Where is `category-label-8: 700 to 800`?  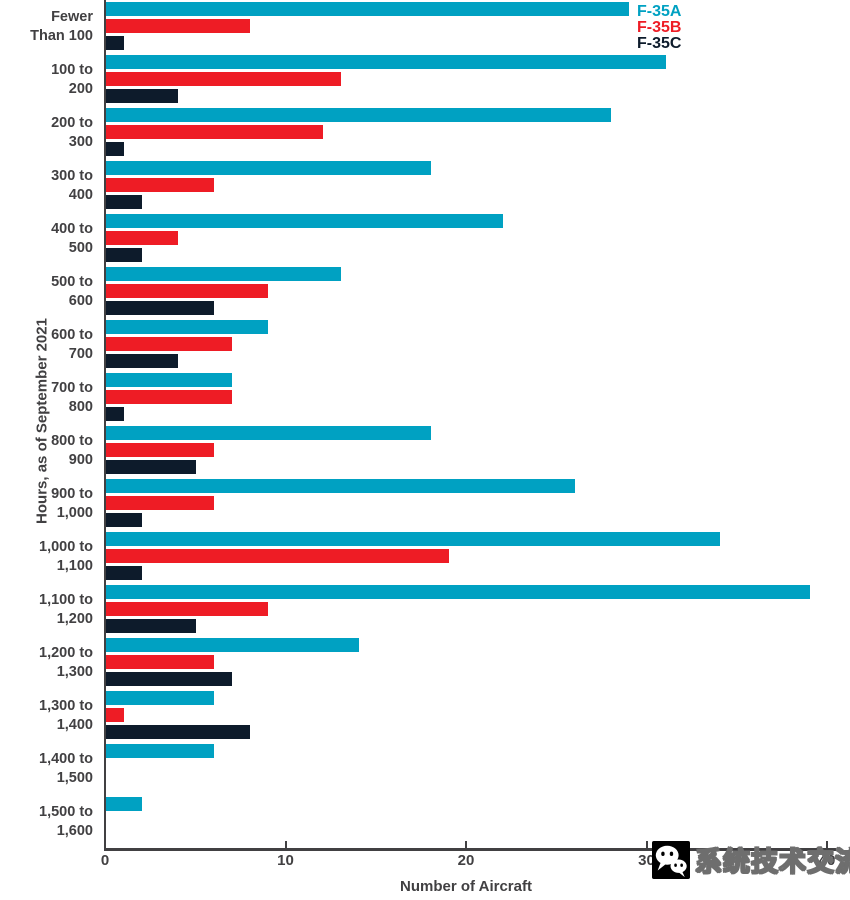 category-label-8: 700 to 800 is located at coordinates (46, 397).